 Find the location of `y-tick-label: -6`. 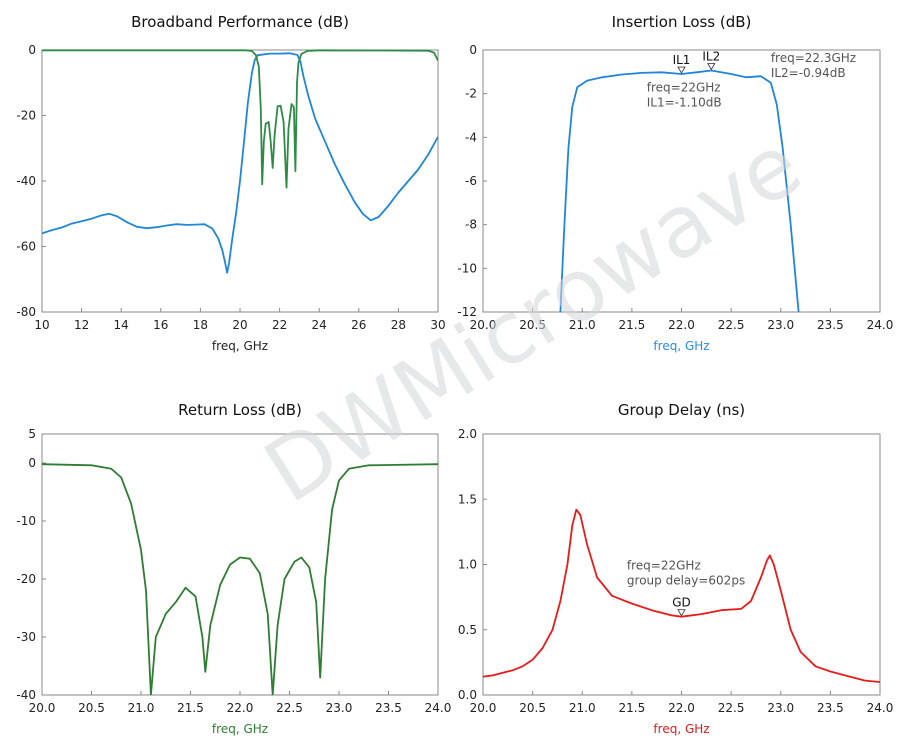

y-tick-label: -6 is located at coordinates (471, 181).